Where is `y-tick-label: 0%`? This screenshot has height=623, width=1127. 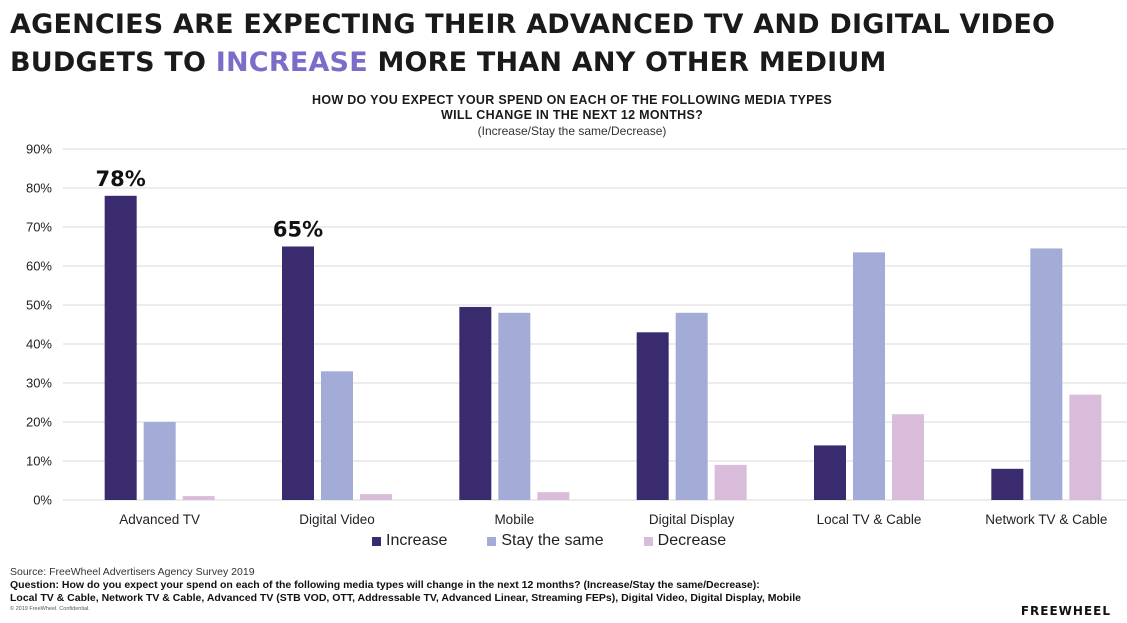 y-tick-label: 0% is located at coordinates (42, 500).